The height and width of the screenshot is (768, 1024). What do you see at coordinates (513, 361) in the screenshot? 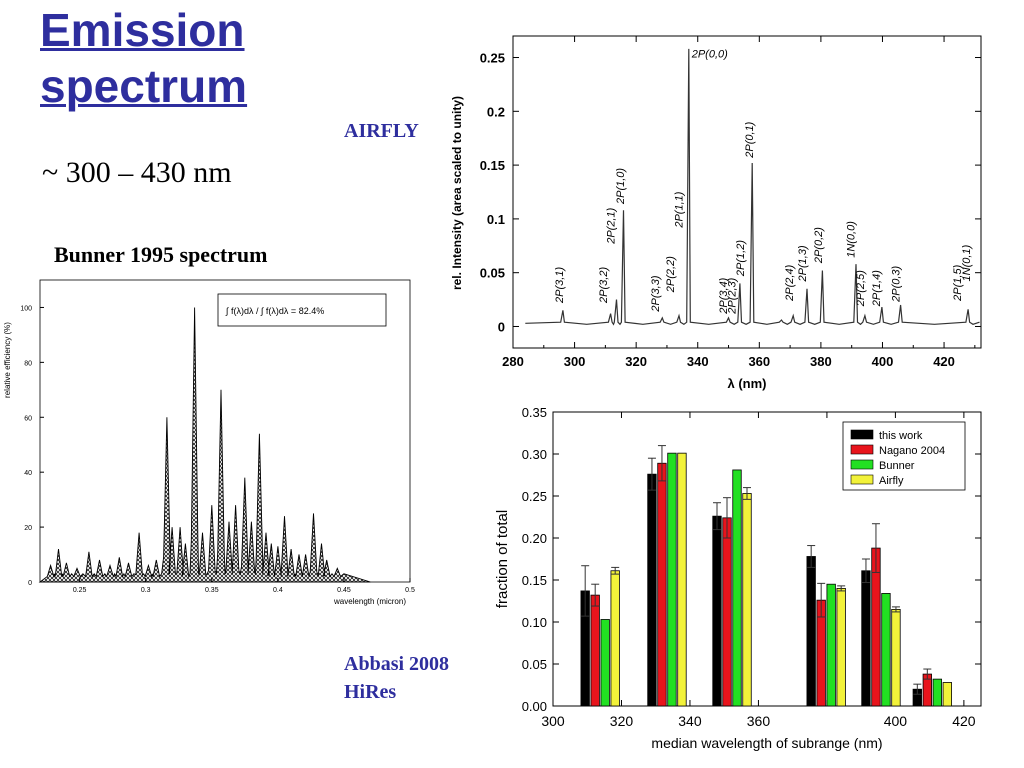
I see `x-tick-label: 280` at bounding box center [513, 361].